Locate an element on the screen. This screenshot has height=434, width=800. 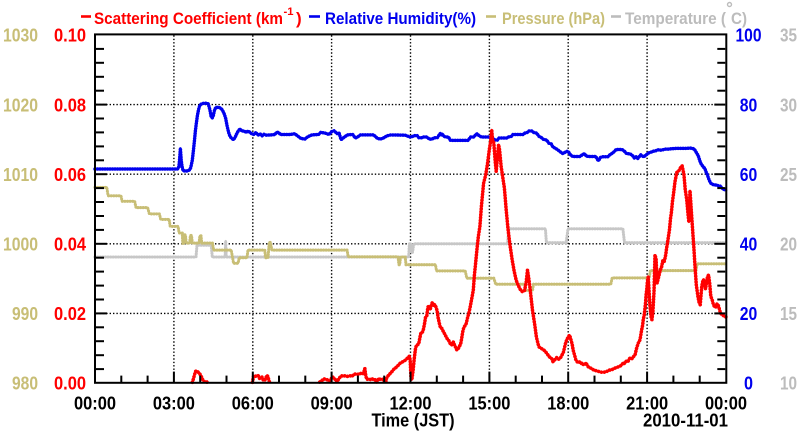
svg-text: 10 is located at coordinates (788, 383).